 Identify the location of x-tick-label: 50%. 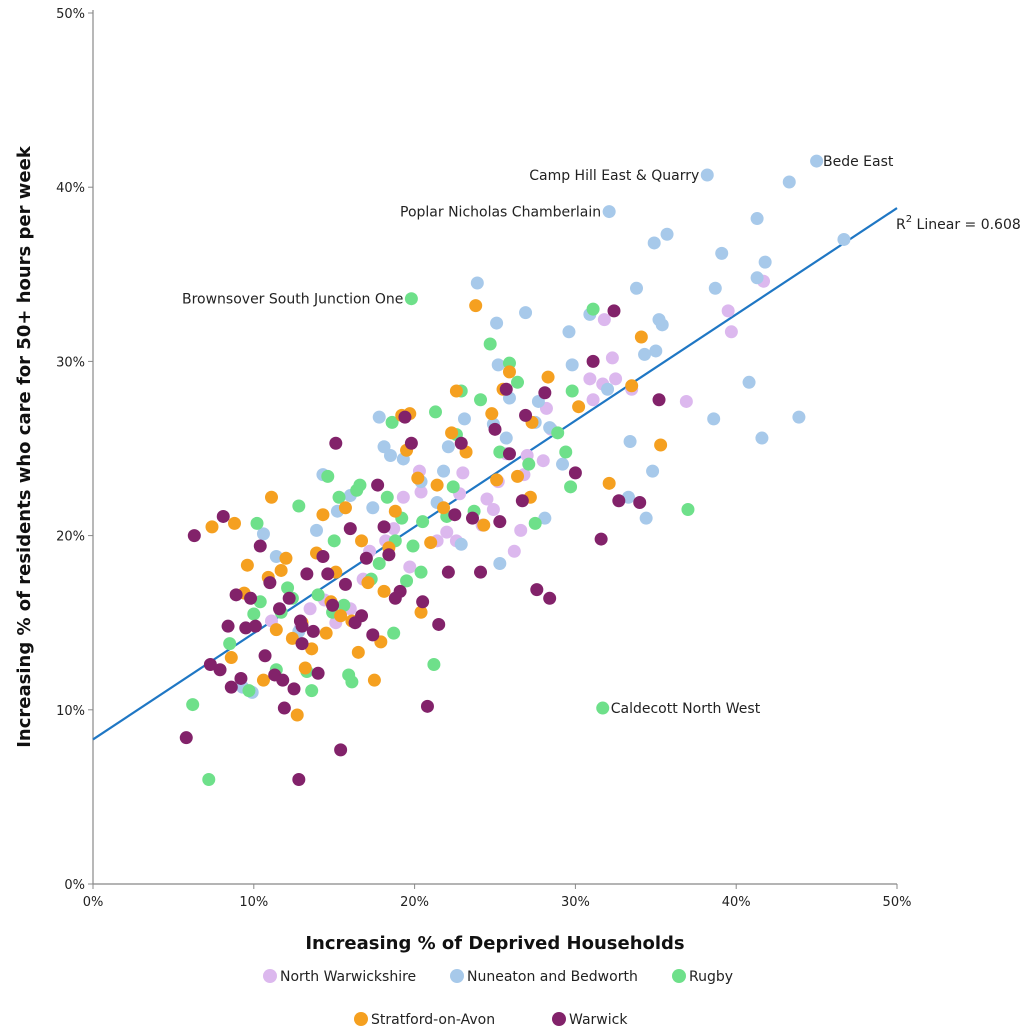
(897, 902).